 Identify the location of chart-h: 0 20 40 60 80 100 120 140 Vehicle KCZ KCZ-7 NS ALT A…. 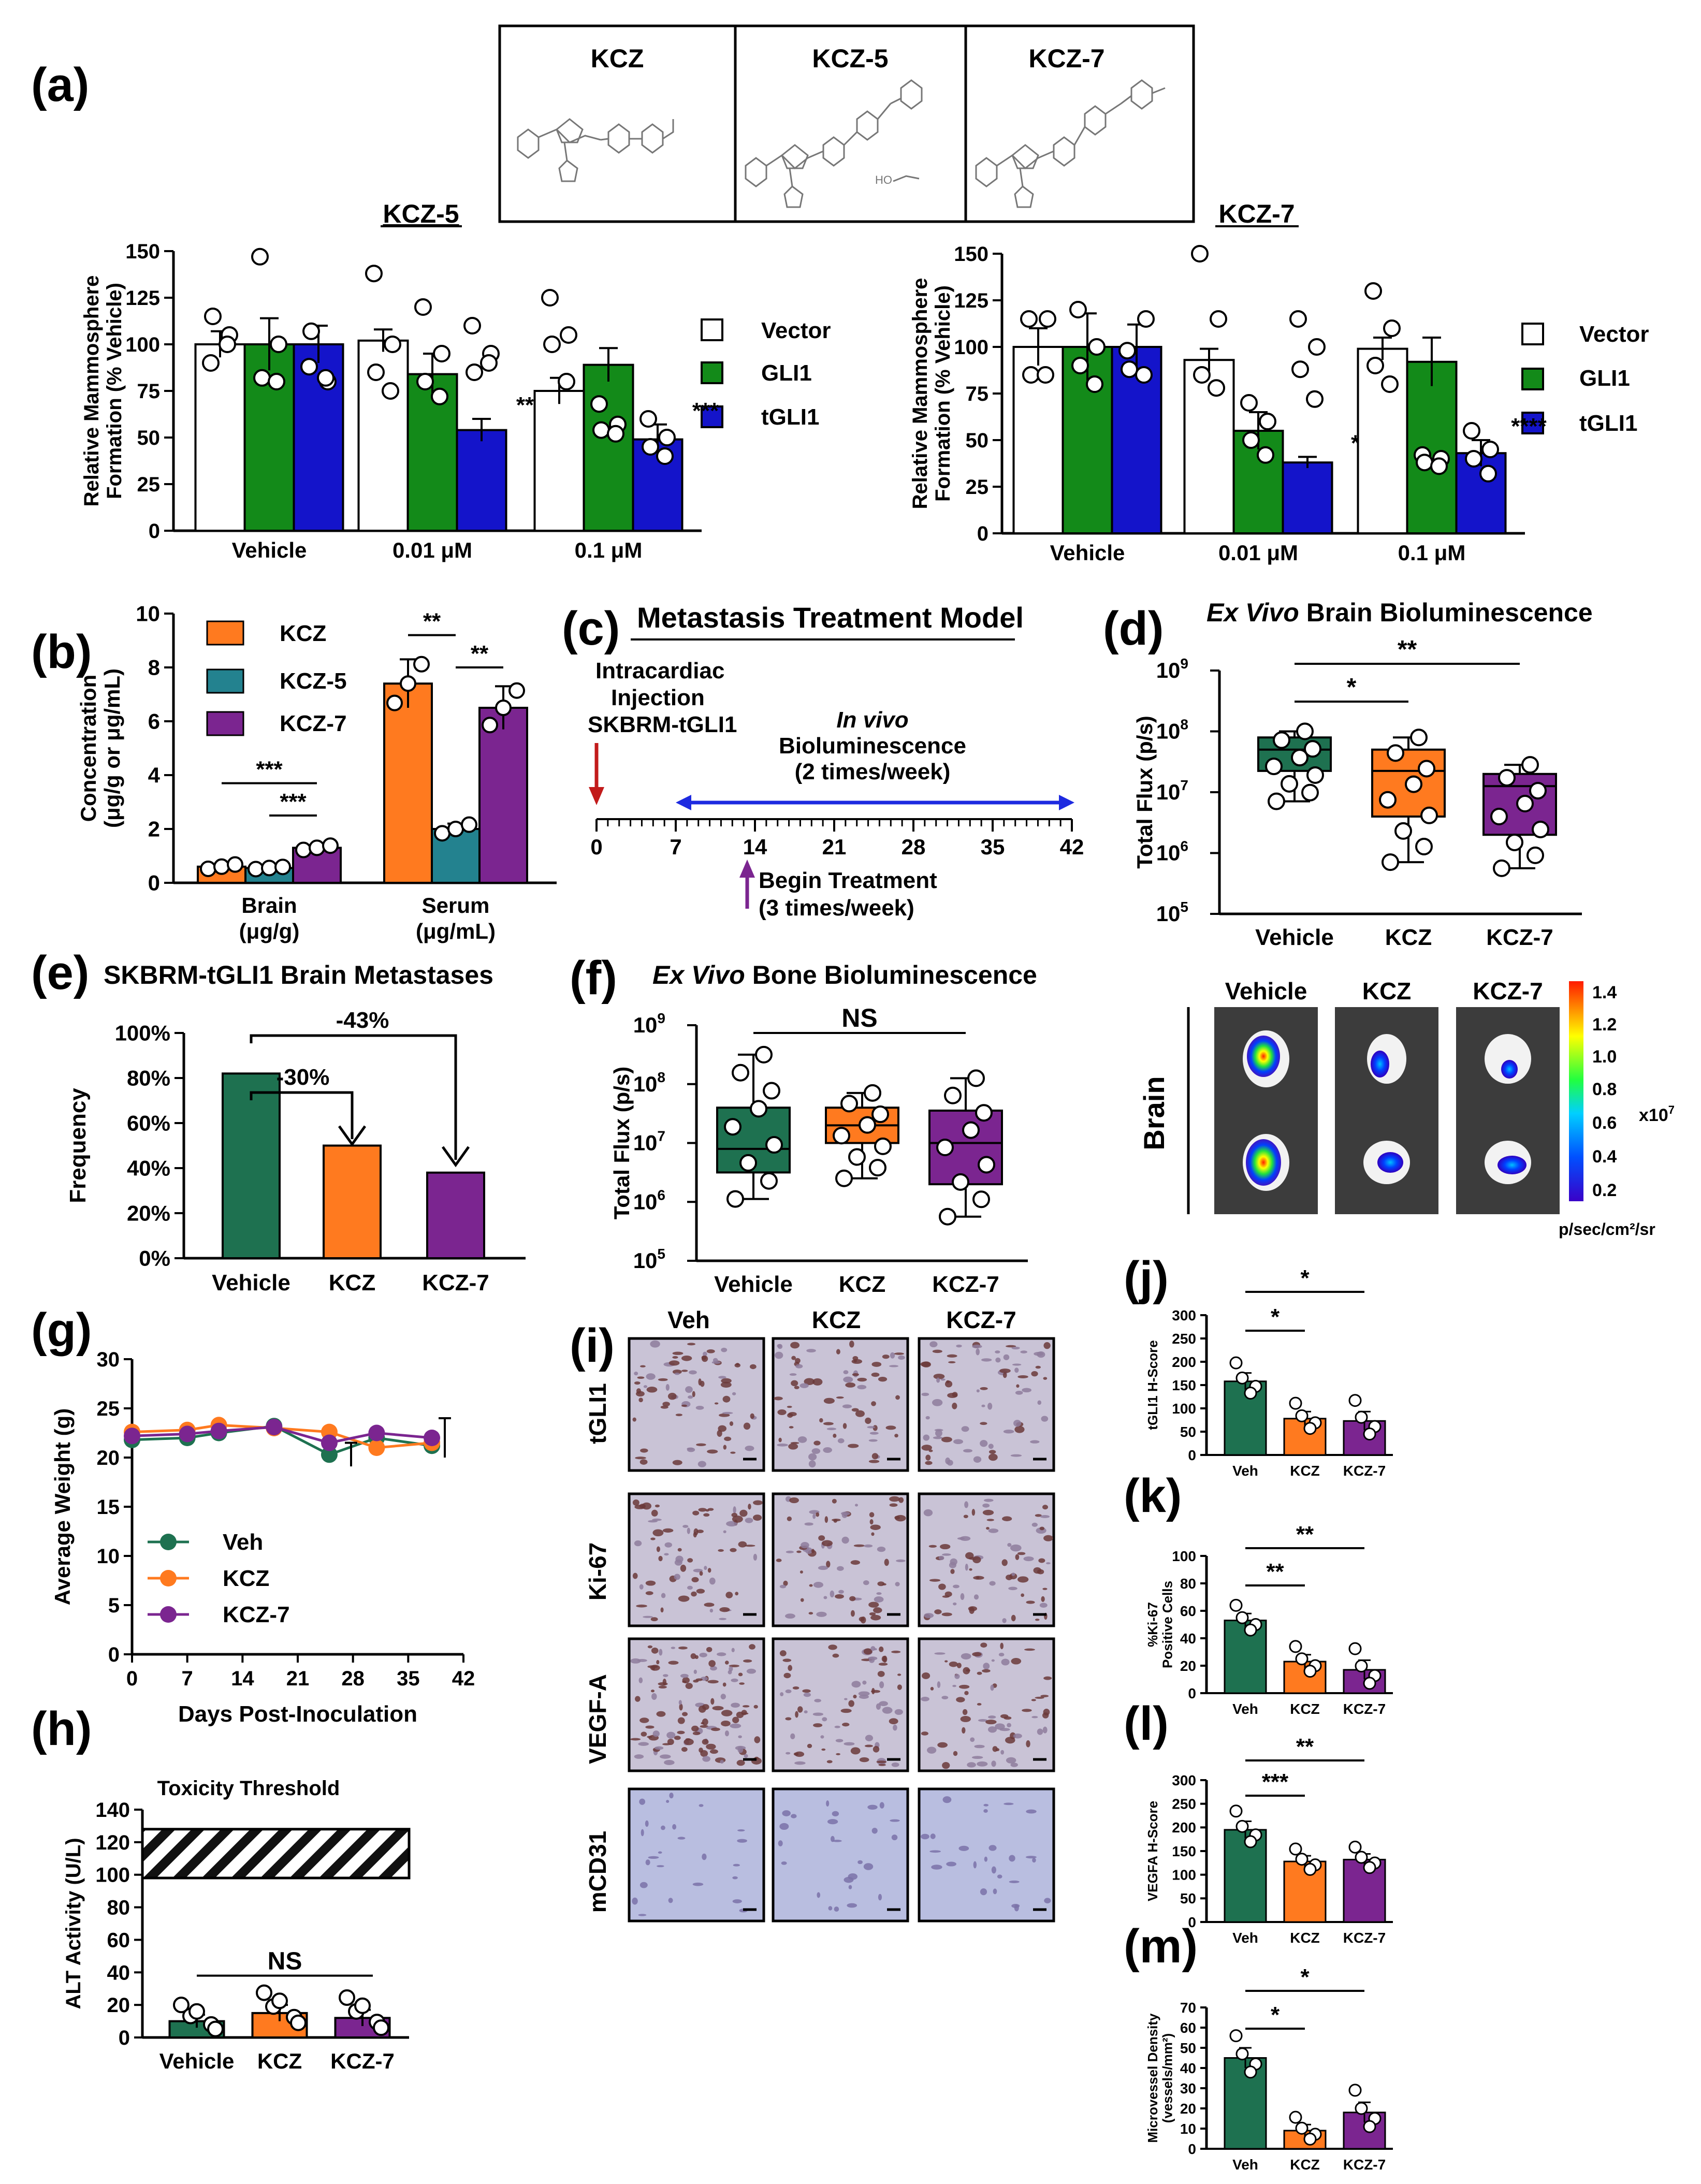
(236, 1936).